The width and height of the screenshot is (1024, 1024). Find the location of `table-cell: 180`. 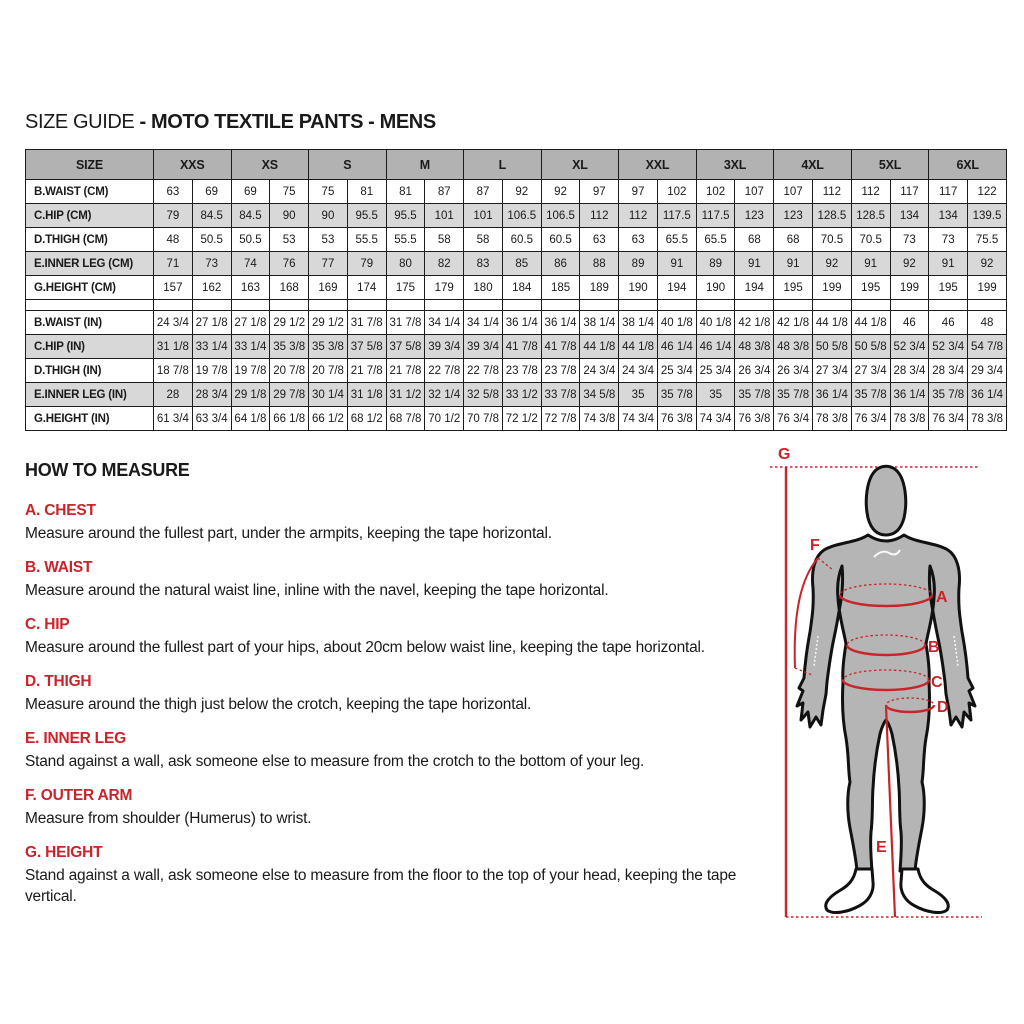

table-cell: 180 is located at coordinates (483, 287).